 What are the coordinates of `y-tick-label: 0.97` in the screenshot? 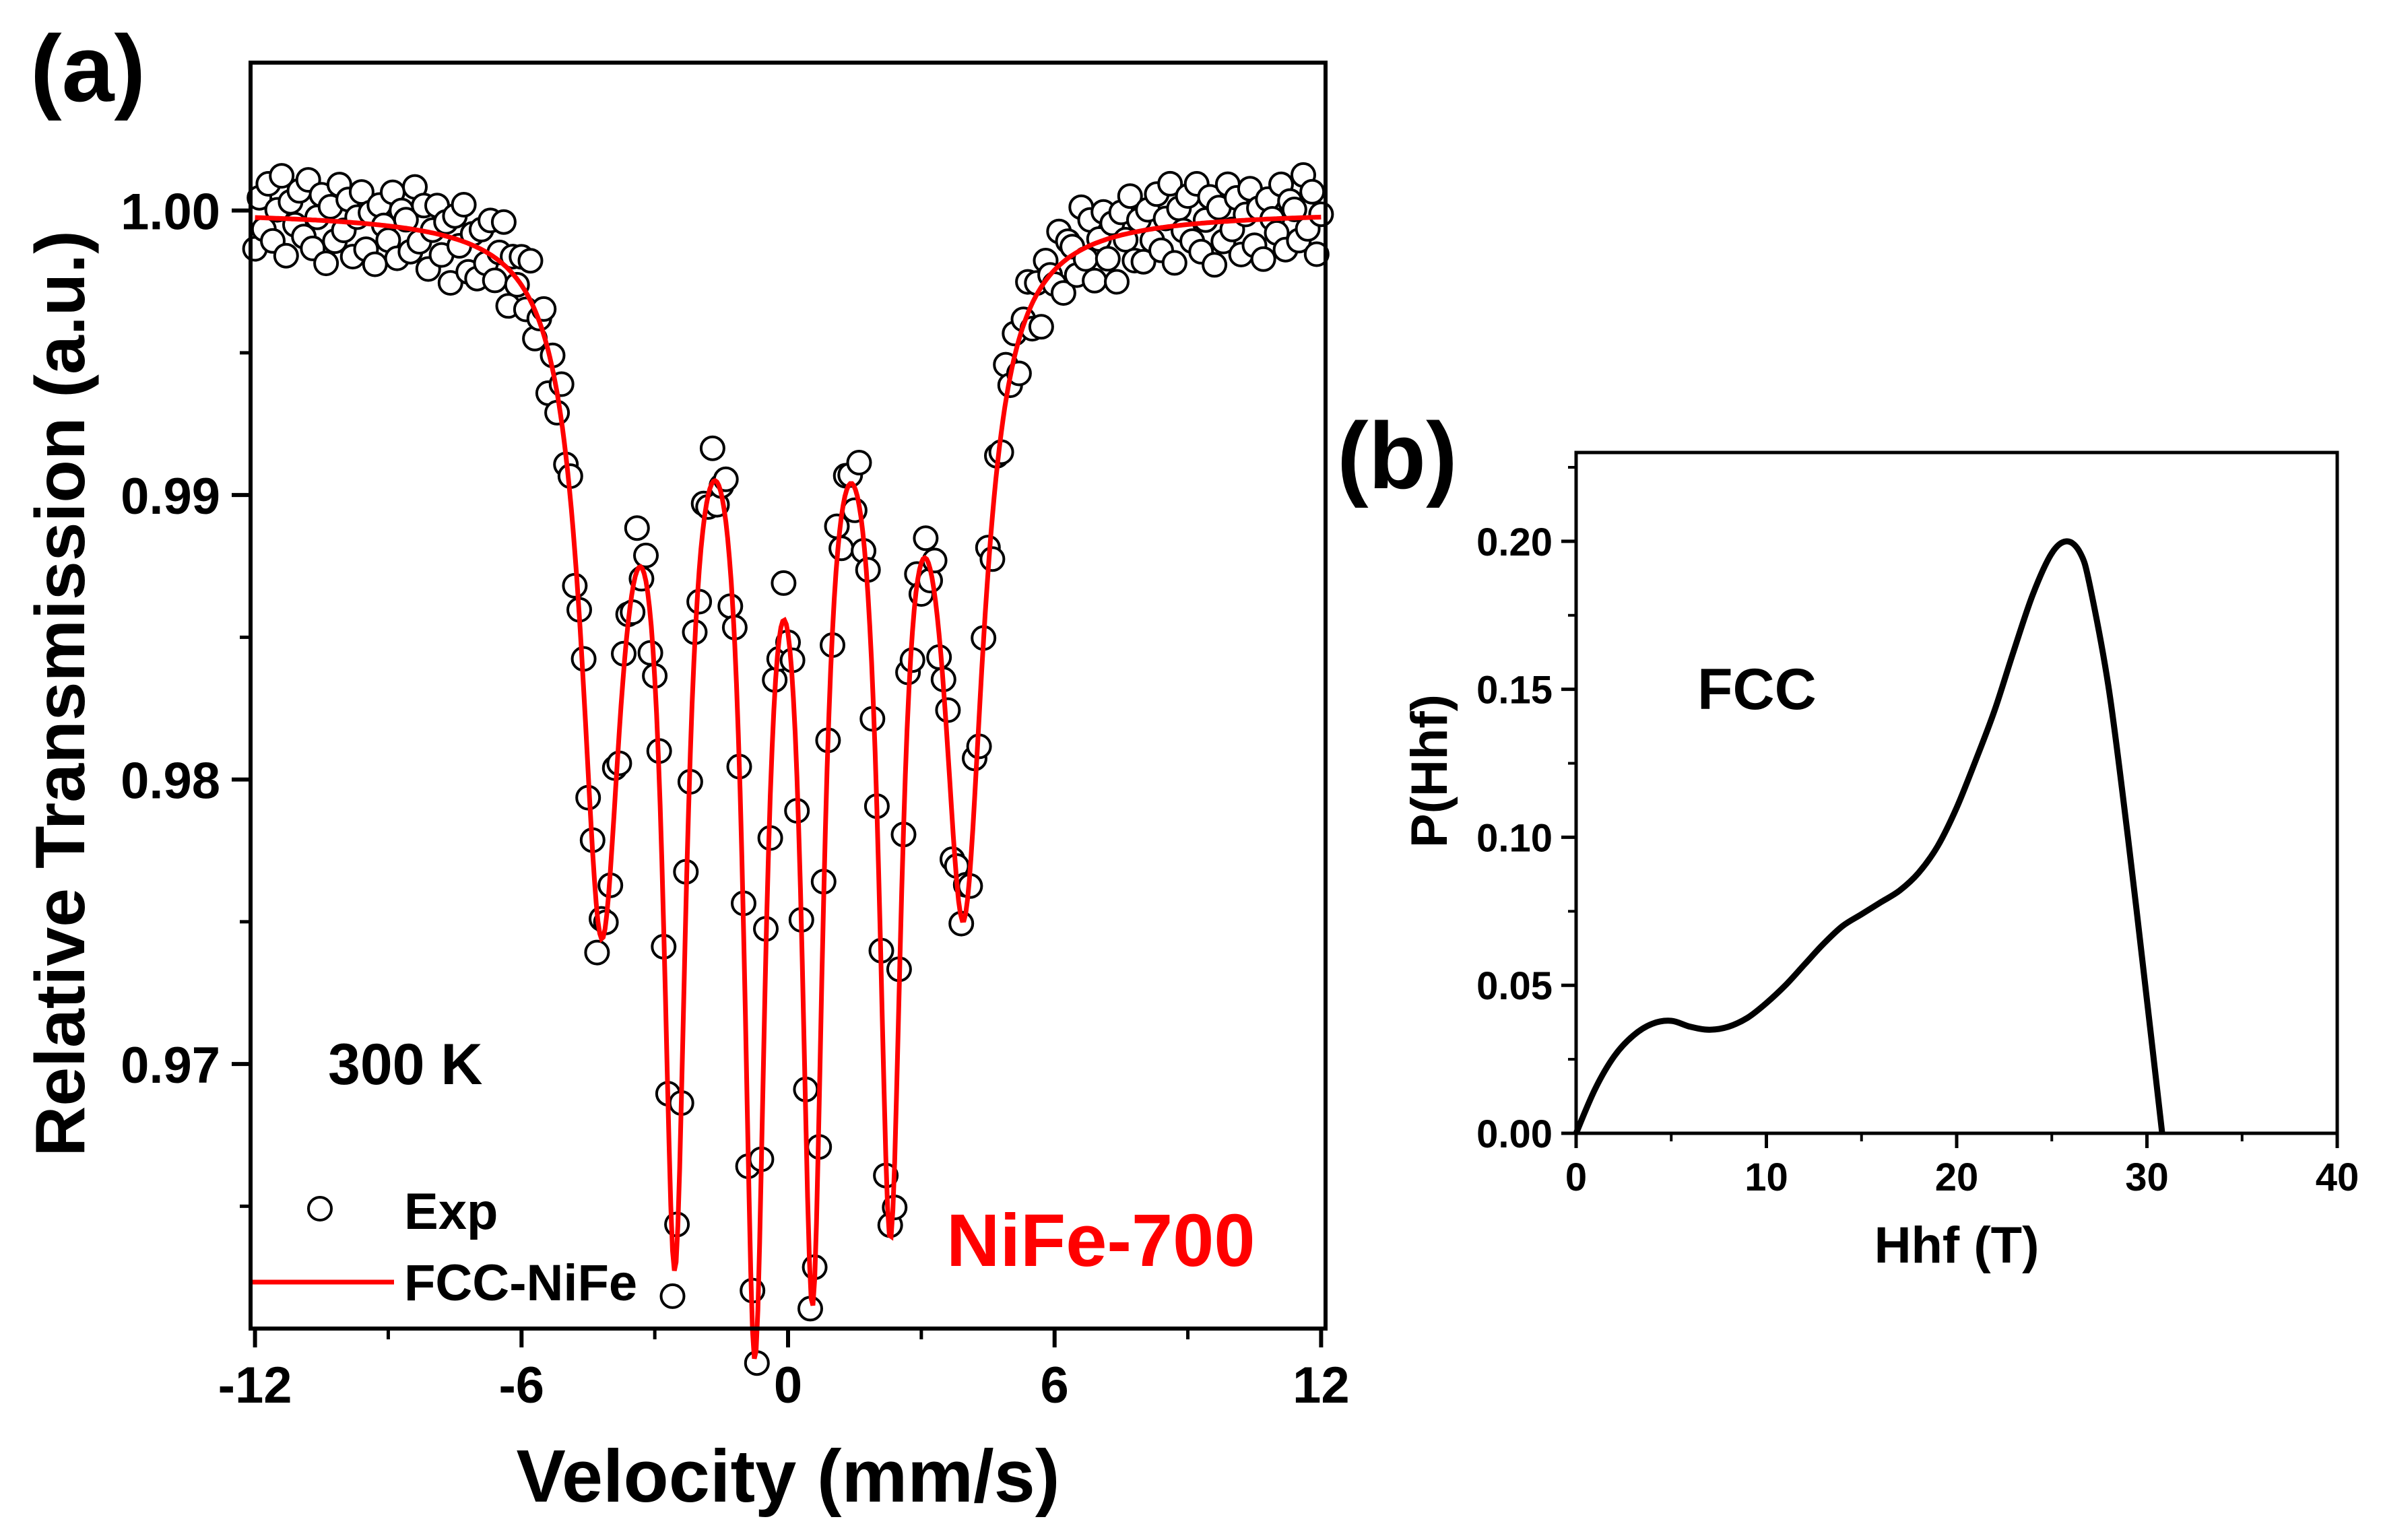 It's located at (170, 1065).